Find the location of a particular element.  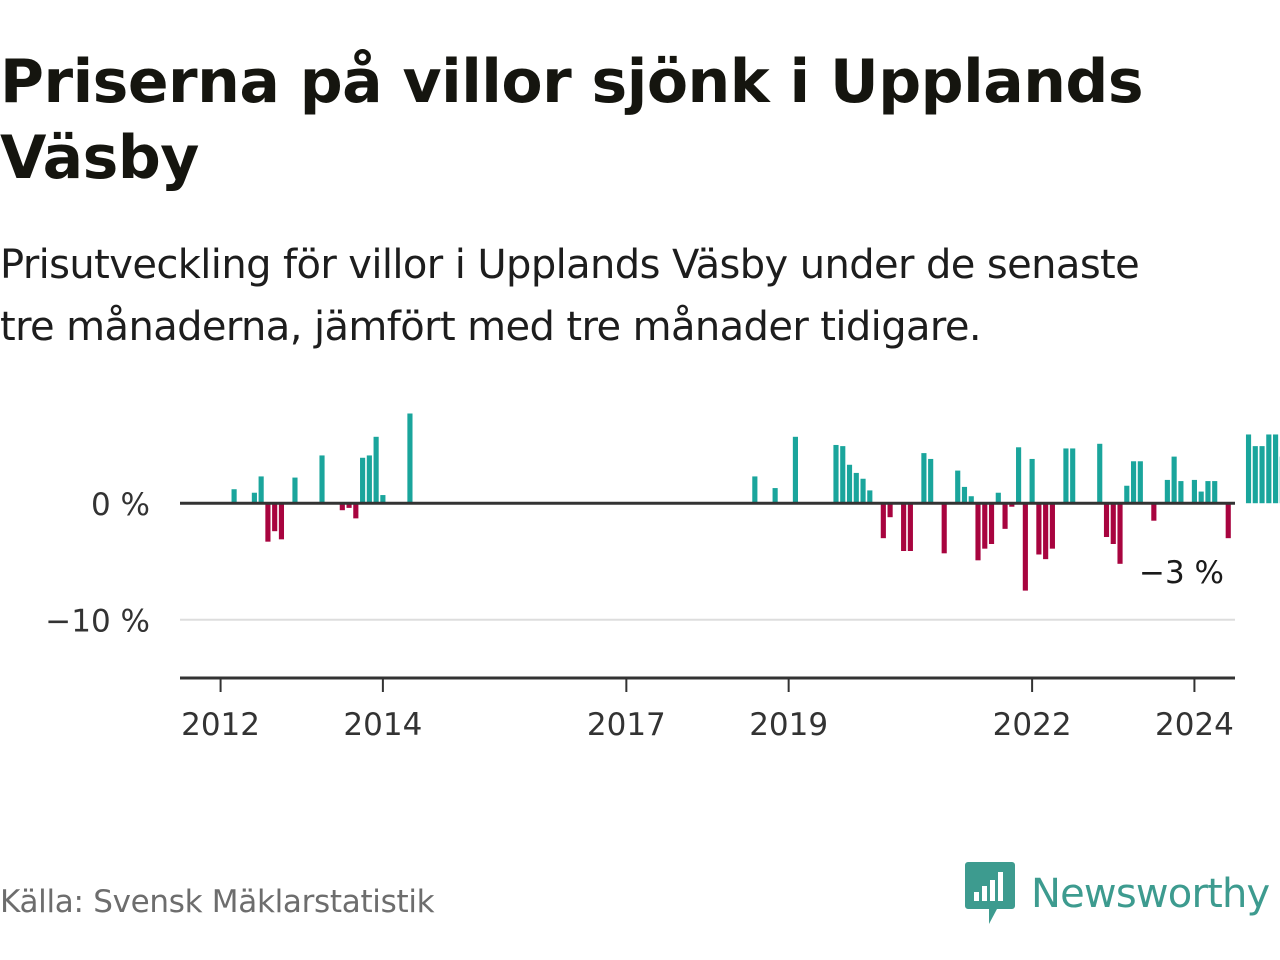

x-tick-label: 2012 is located at coordinates (220, 725).